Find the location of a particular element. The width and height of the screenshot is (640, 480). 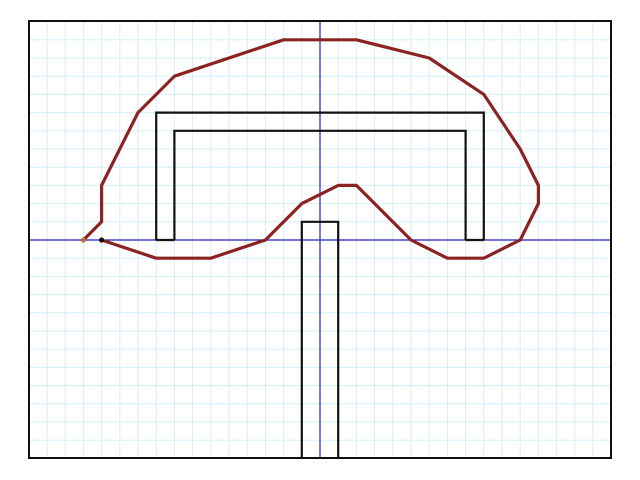

path-start-marker is located at coordinates (83, 240).